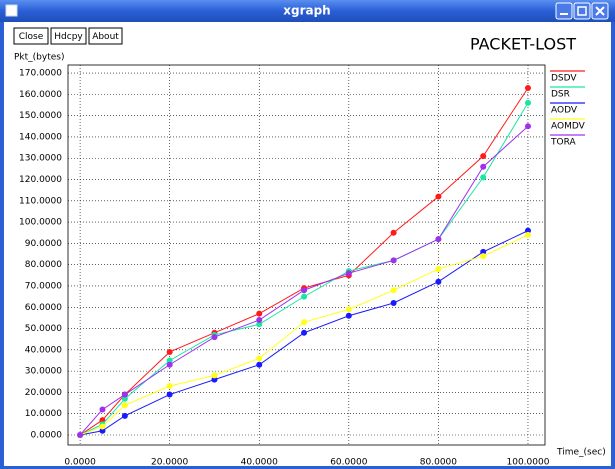  What do you see at coordinates (564, 11) in the screenshot?
I see `minimize-button` at bounding box center [564, 11].